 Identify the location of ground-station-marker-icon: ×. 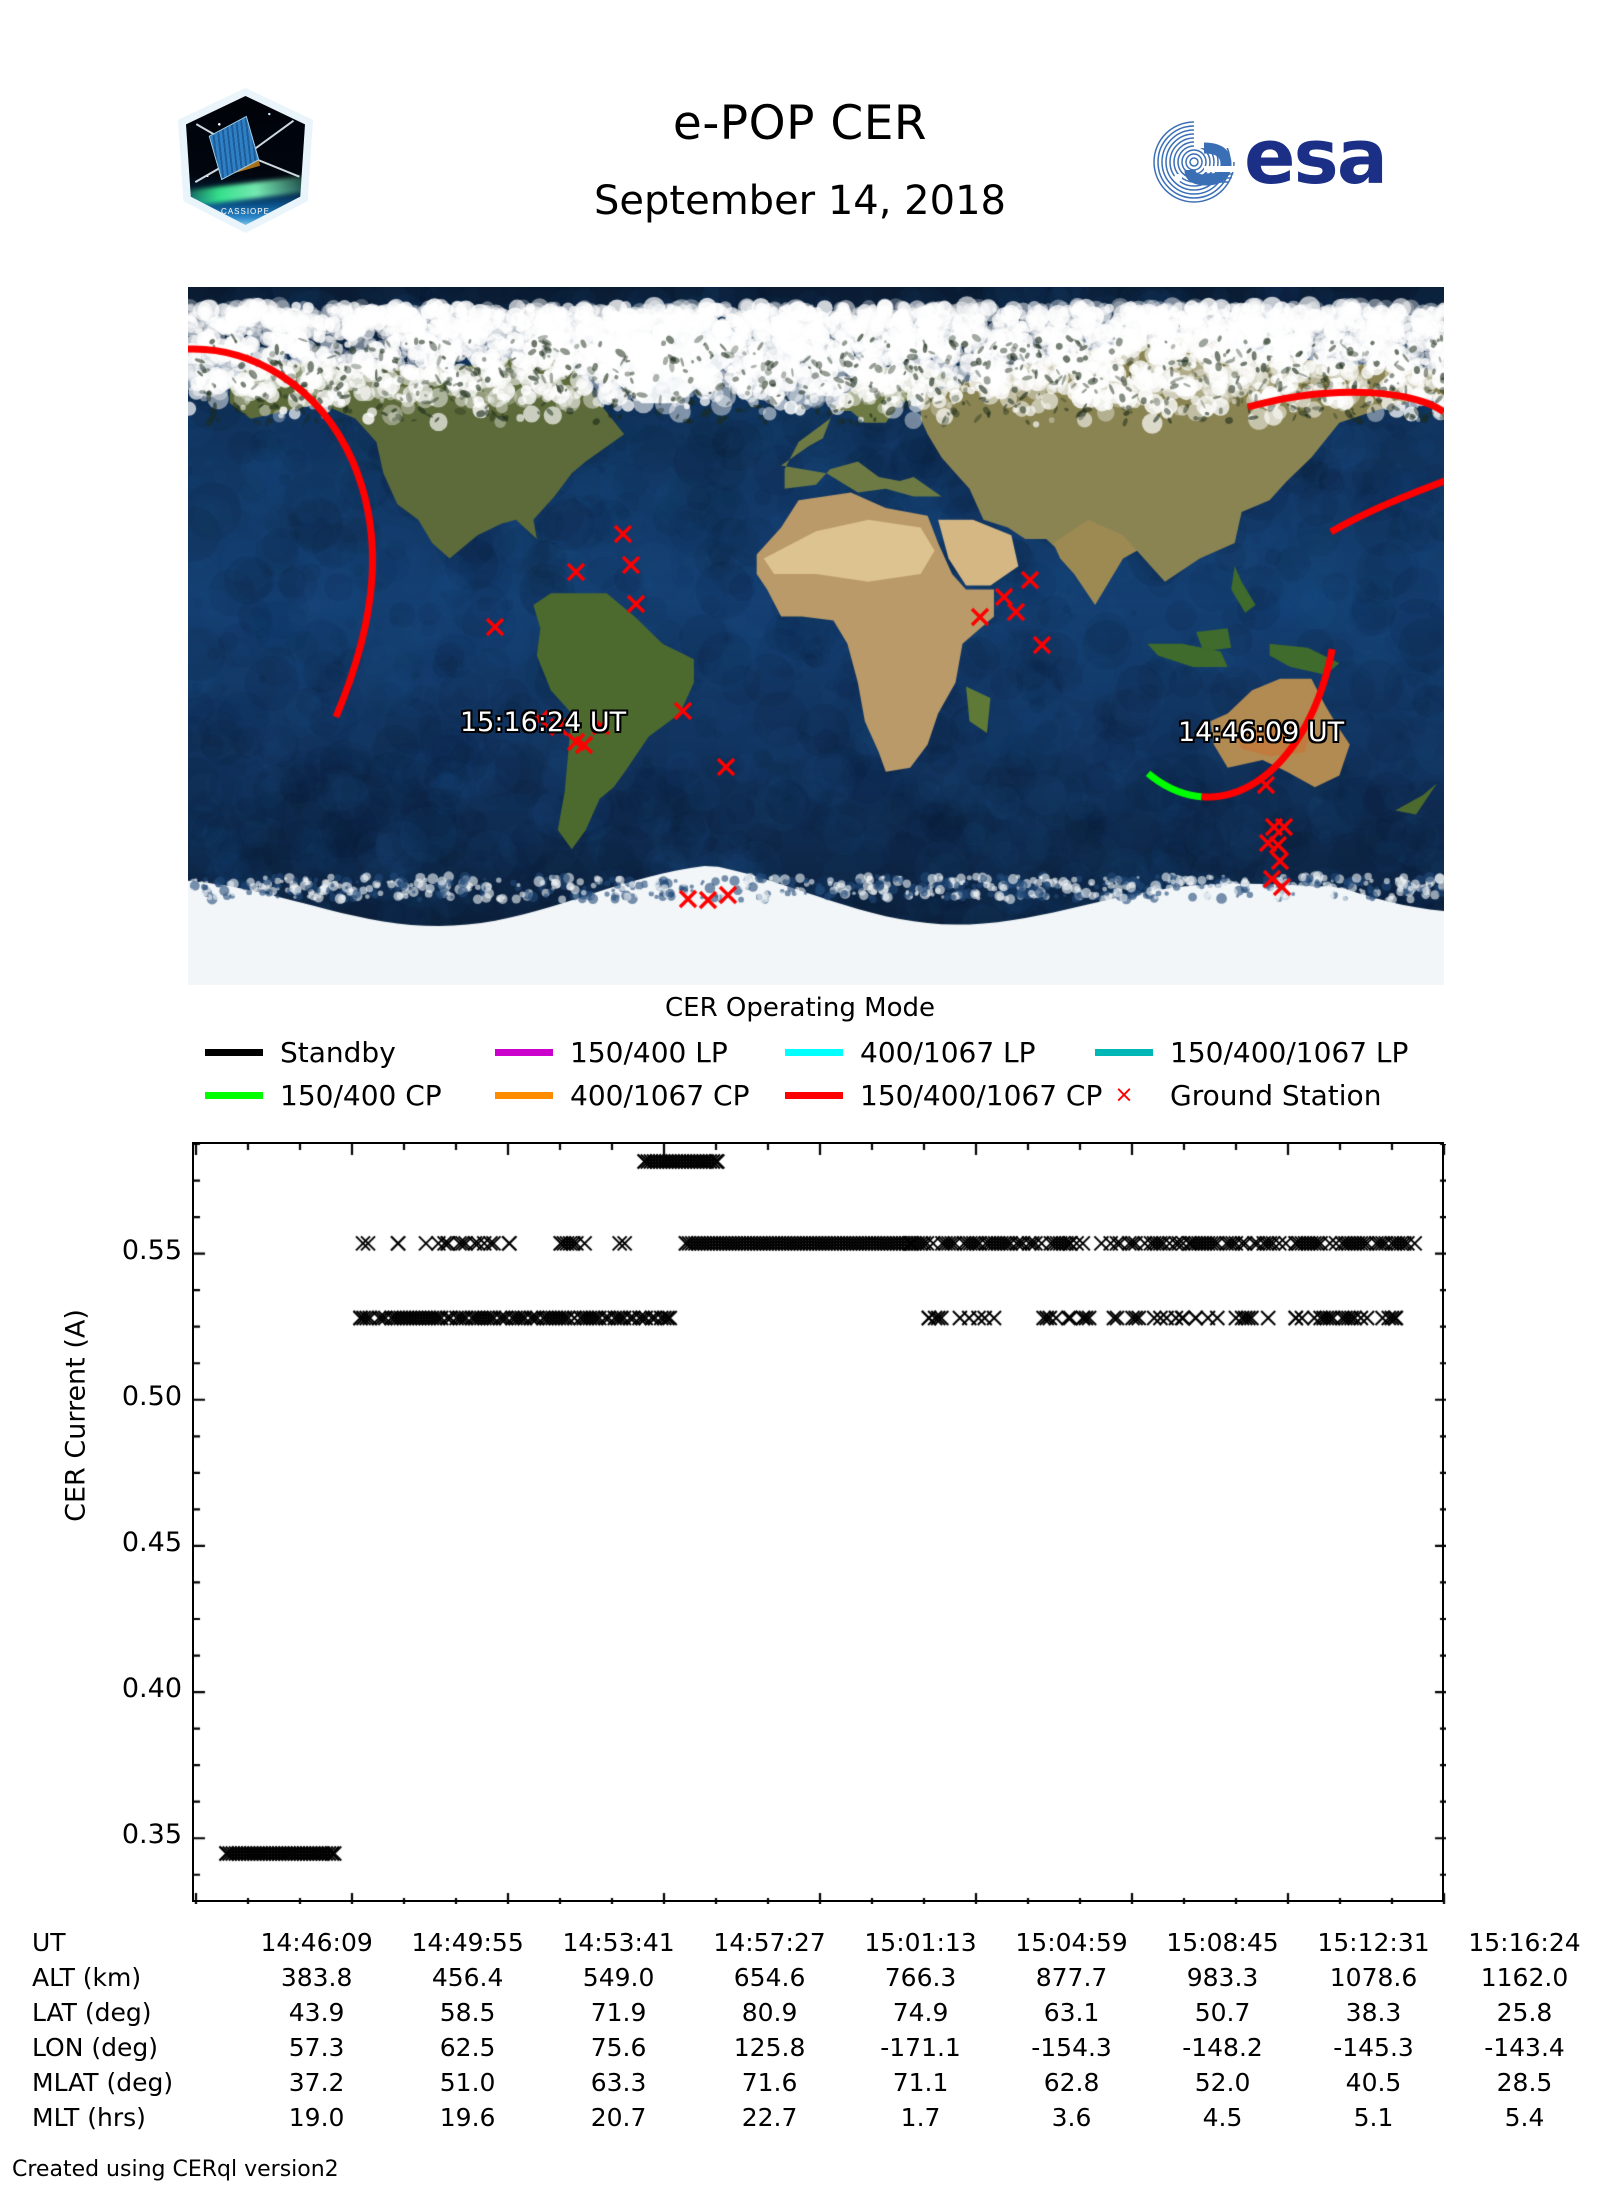
(1124, 1094).